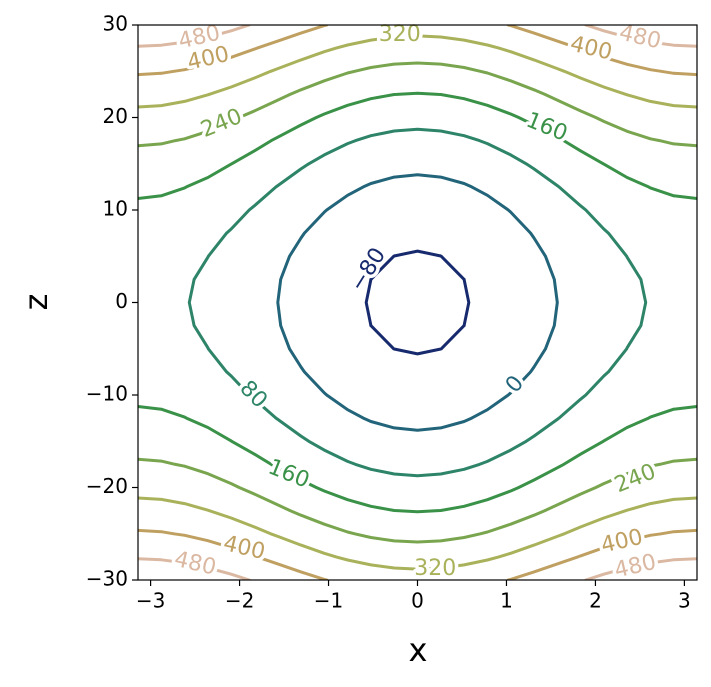 Image resolution: width=711 pixels, height=687 pixels. I want to click on y-tick-label: 0, so click(121, 301).